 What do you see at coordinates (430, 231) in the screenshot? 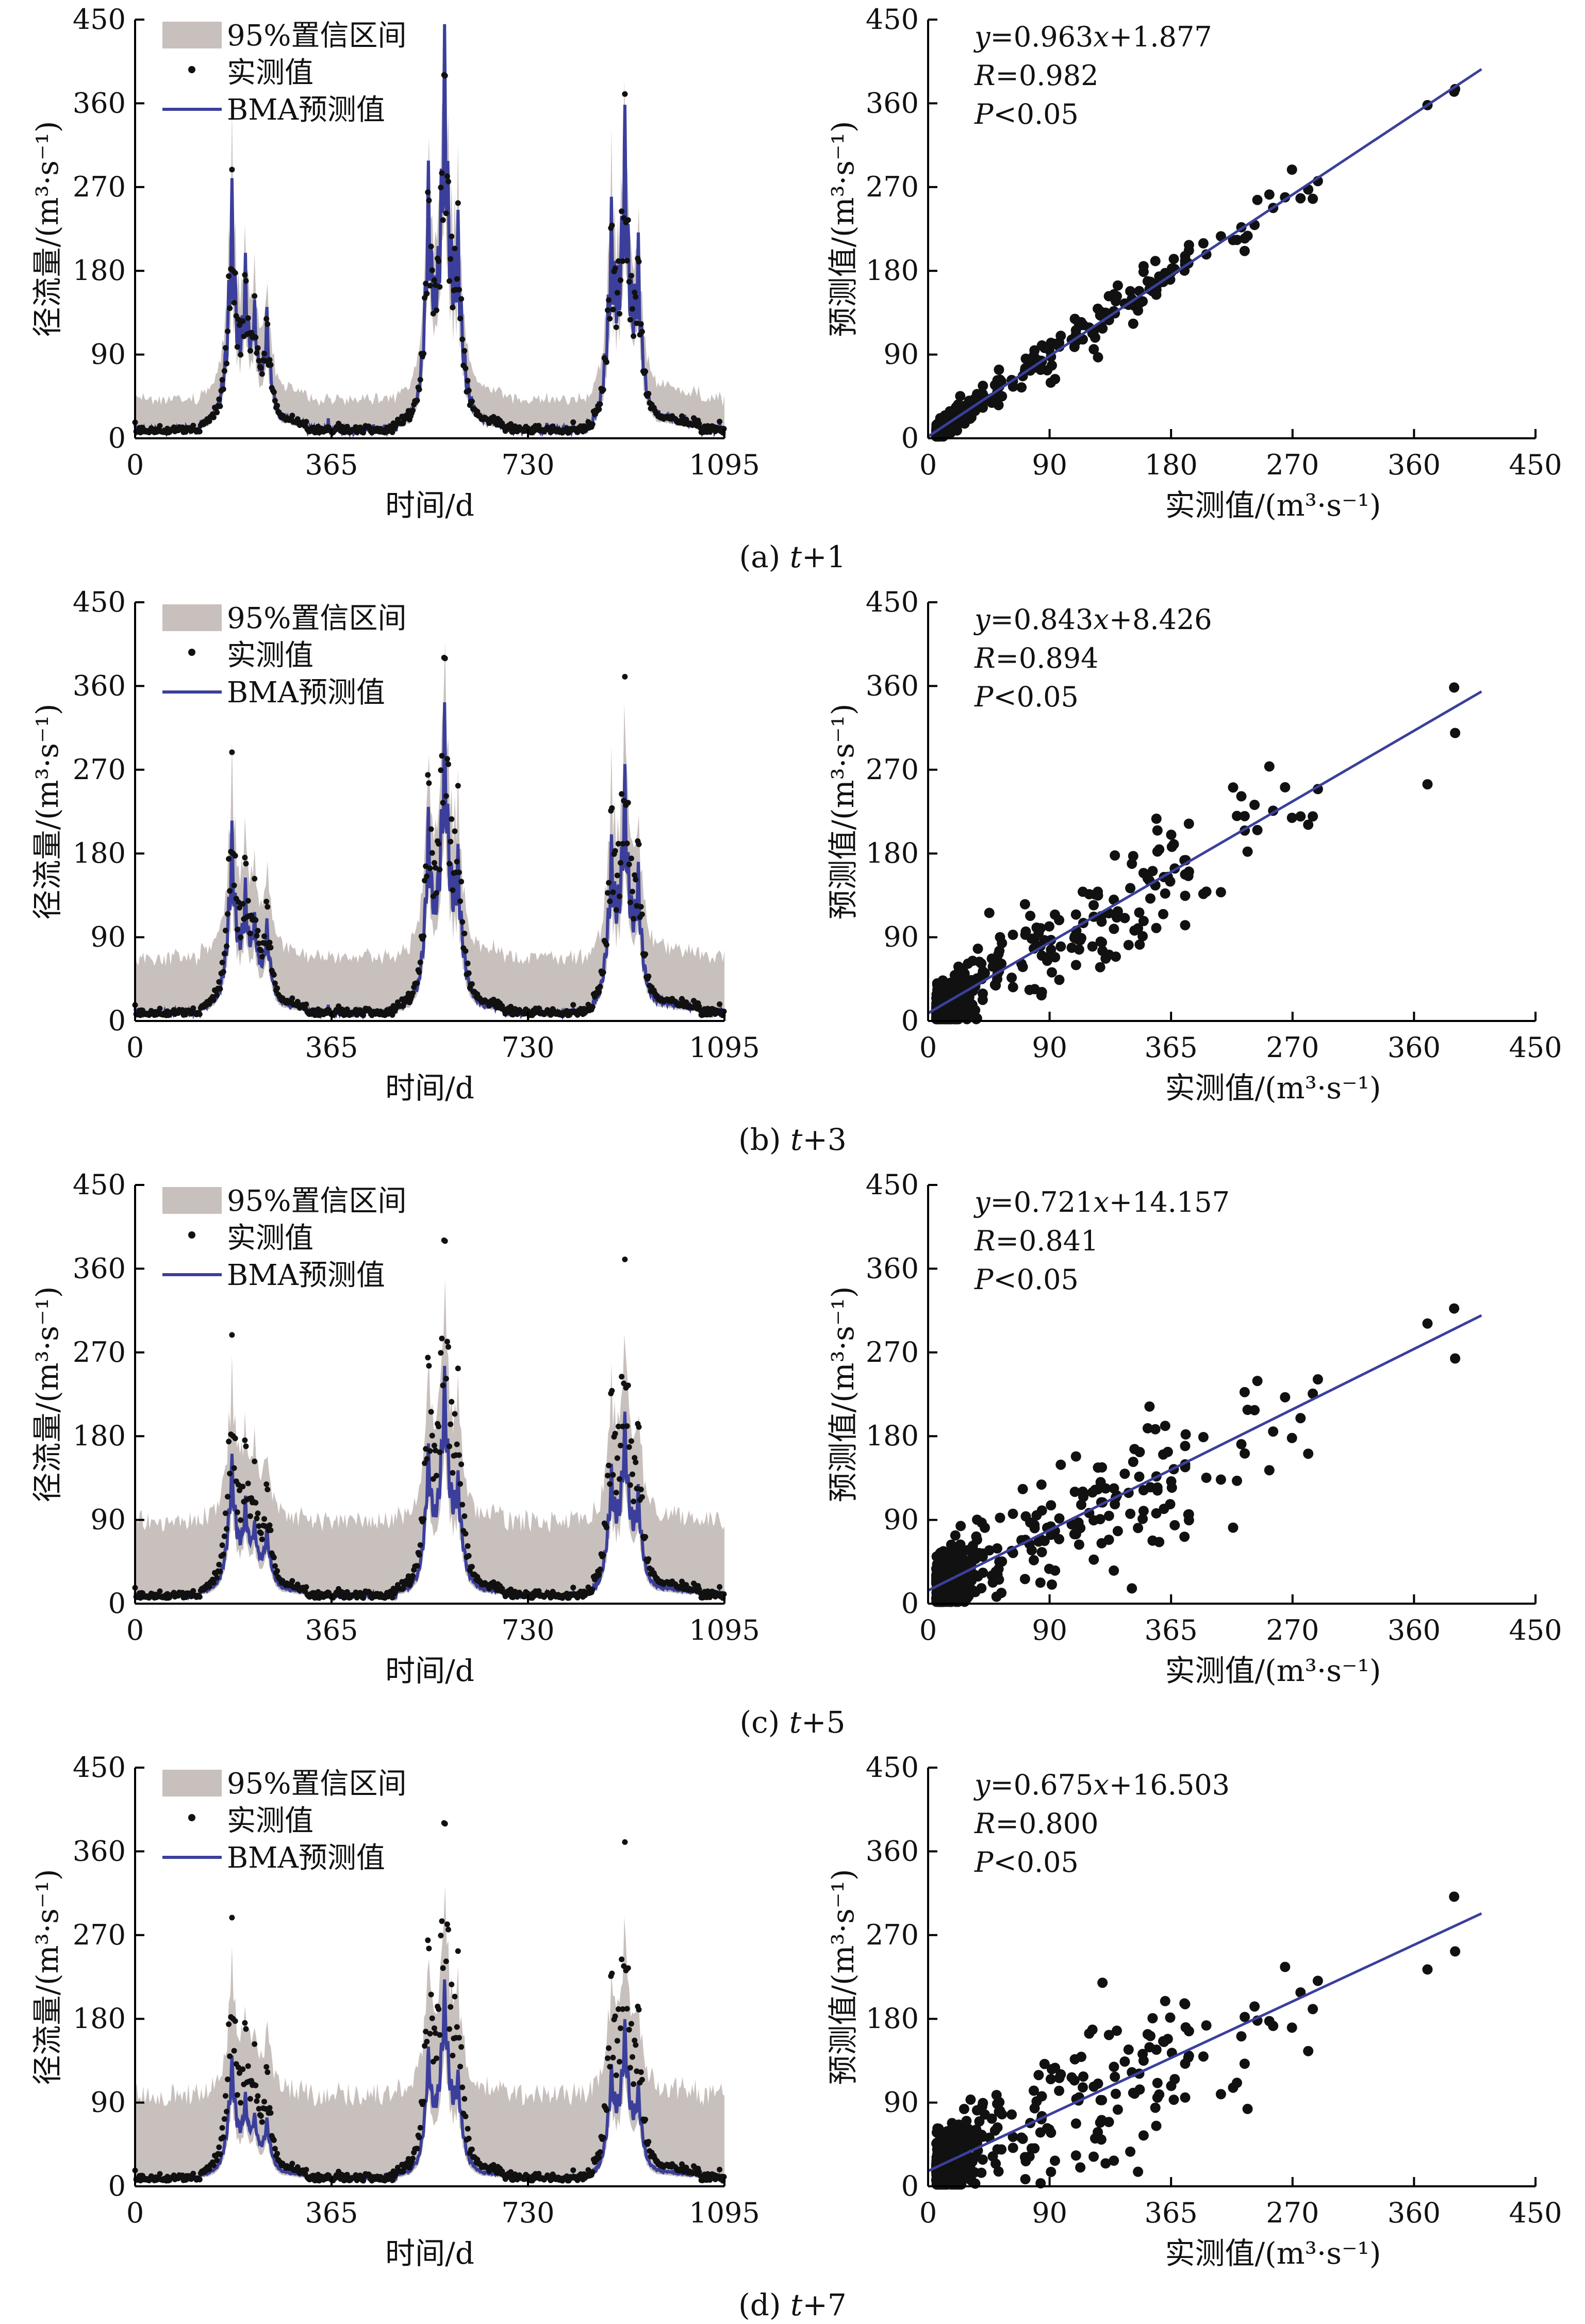
I see `bma-prediction-line` at bounding box center [430, 231].